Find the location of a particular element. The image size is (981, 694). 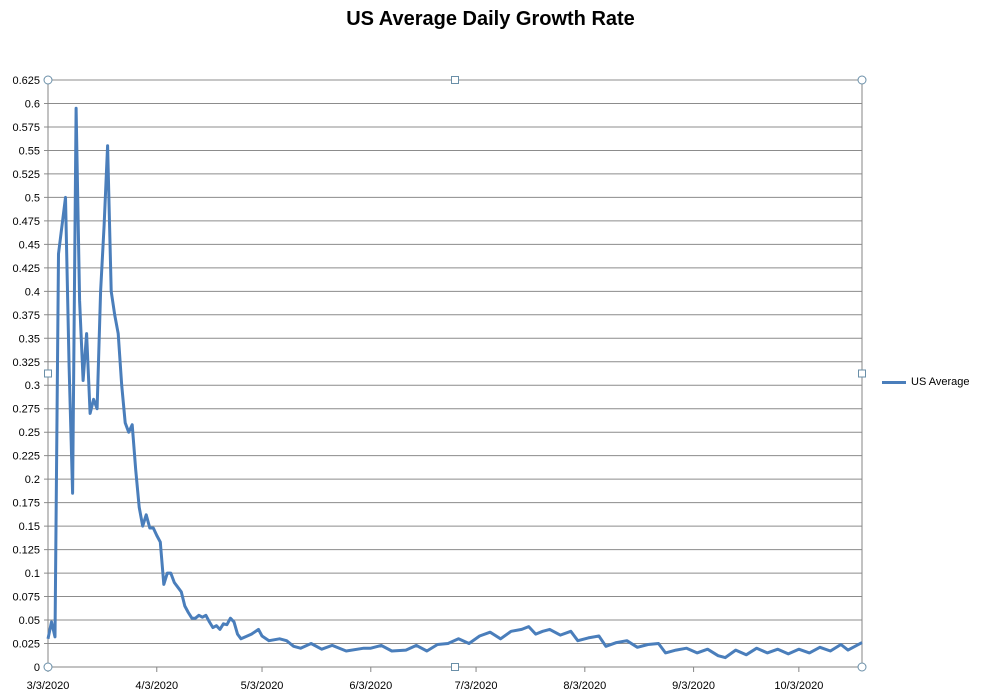

y-tick-label: 0.45 is located at coordinates (29, 245).